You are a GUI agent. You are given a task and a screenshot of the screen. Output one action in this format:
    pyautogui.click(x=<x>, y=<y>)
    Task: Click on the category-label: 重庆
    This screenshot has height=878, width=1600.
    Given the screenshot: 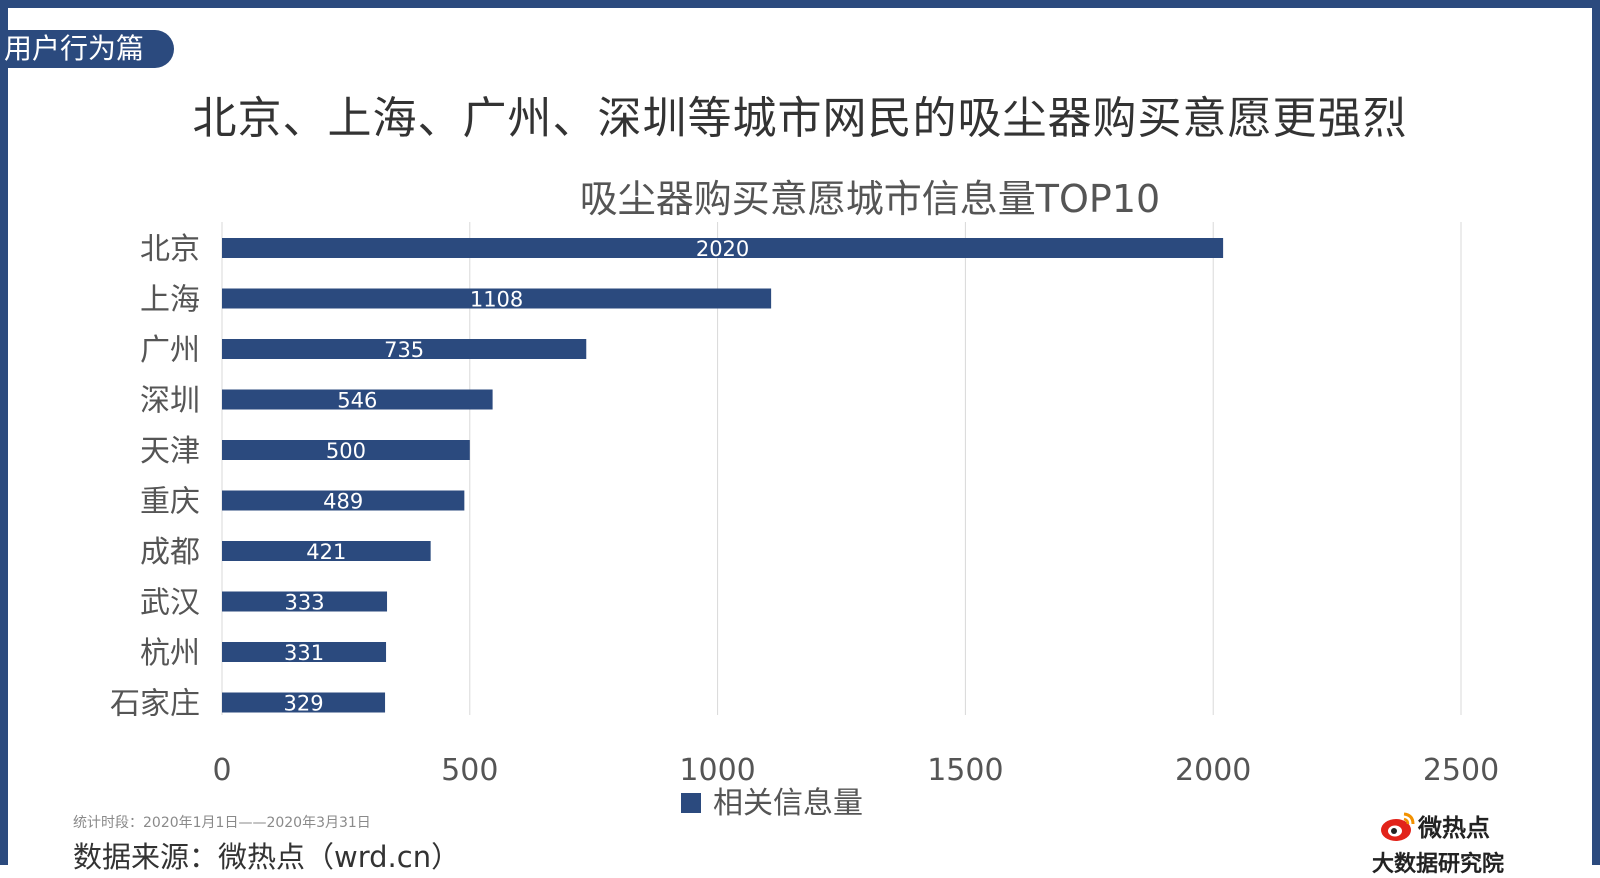 What is the action you would take?
    pyautogui.click(x=170, y=502)
    